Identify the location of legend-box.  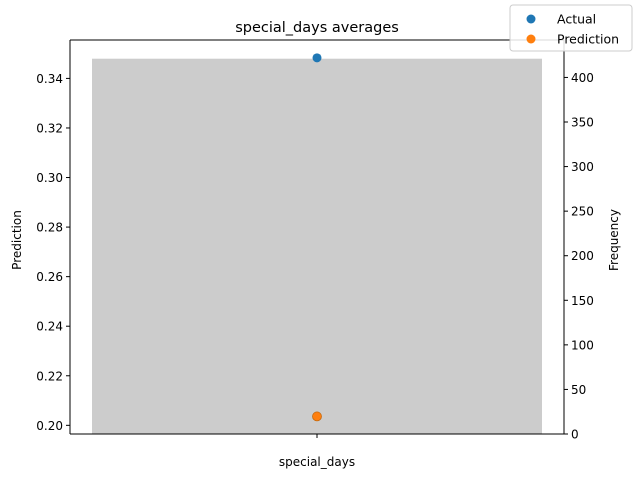
(571, 28).